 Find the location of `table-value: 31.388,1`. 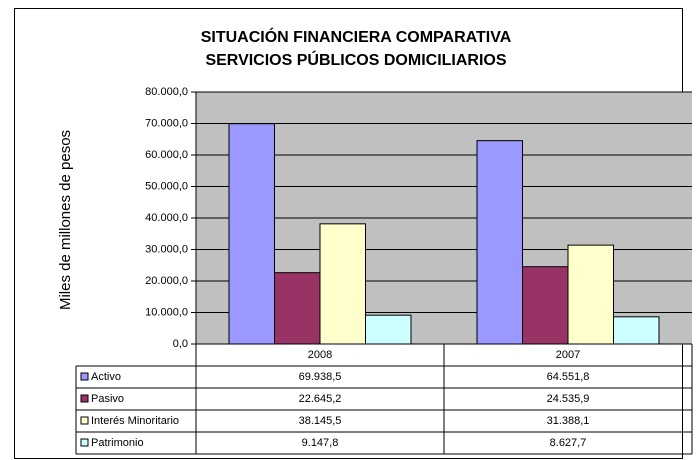

table-value: 31.388,1 is located at coordinates (568, 421).